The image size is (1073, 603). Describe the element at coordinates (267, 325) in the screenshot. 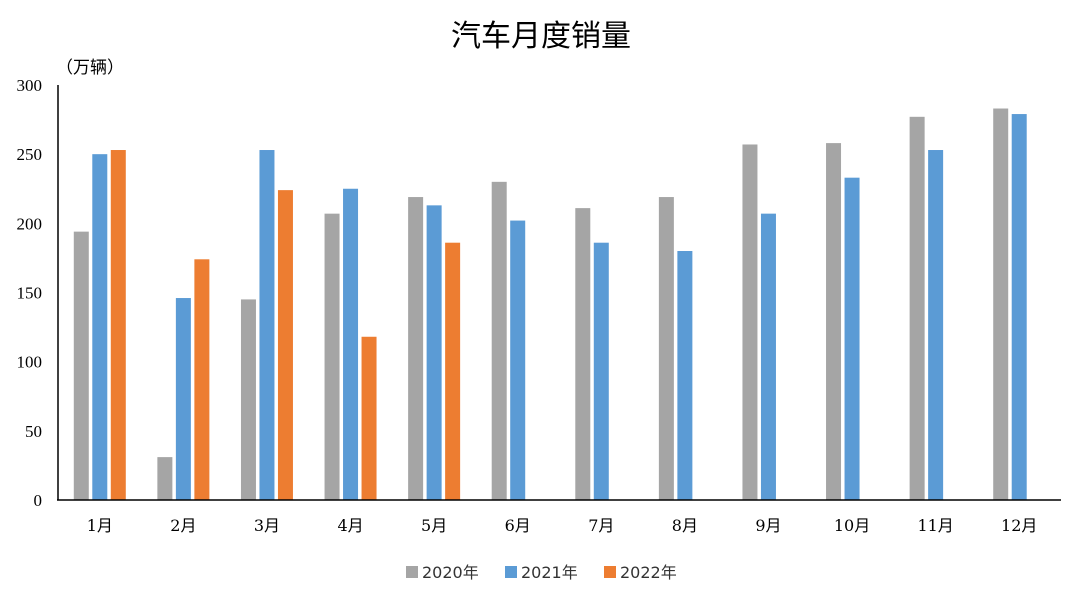

I see `bar-2021年-3月` at that location.